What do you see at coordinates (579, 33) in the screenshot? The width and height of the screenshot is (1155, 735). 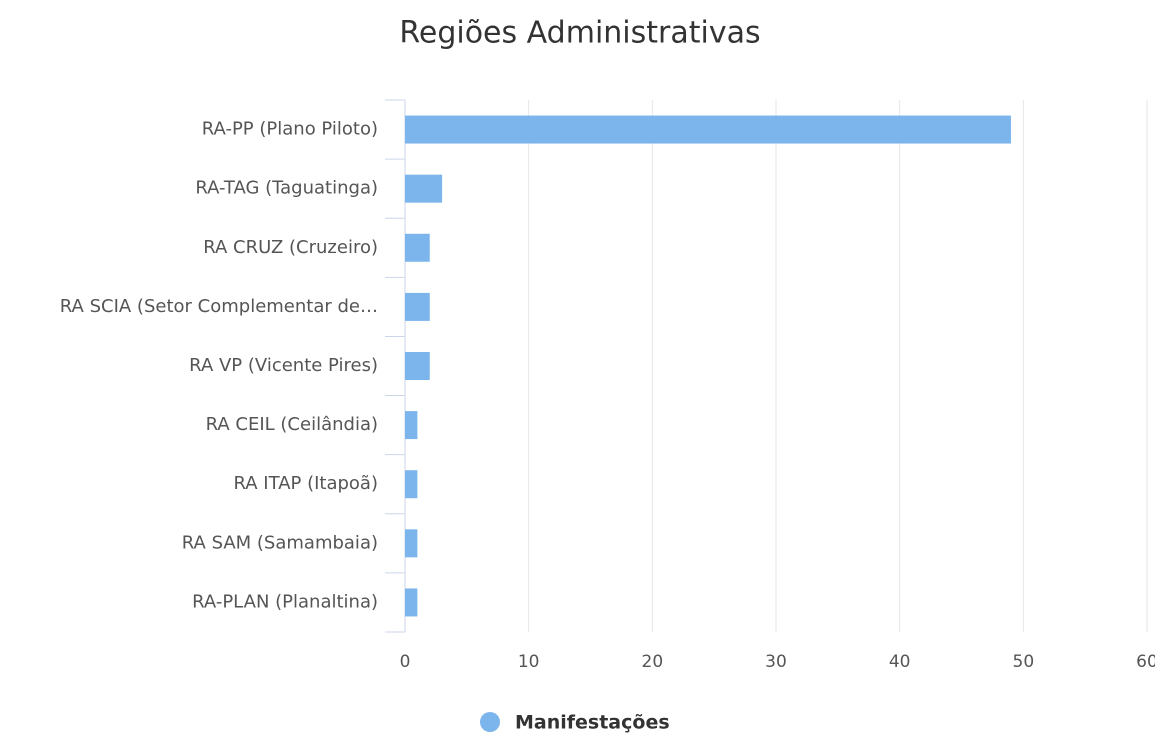 I see `chart-title: Regiões Administrativas` at bounding box center [579, 33].